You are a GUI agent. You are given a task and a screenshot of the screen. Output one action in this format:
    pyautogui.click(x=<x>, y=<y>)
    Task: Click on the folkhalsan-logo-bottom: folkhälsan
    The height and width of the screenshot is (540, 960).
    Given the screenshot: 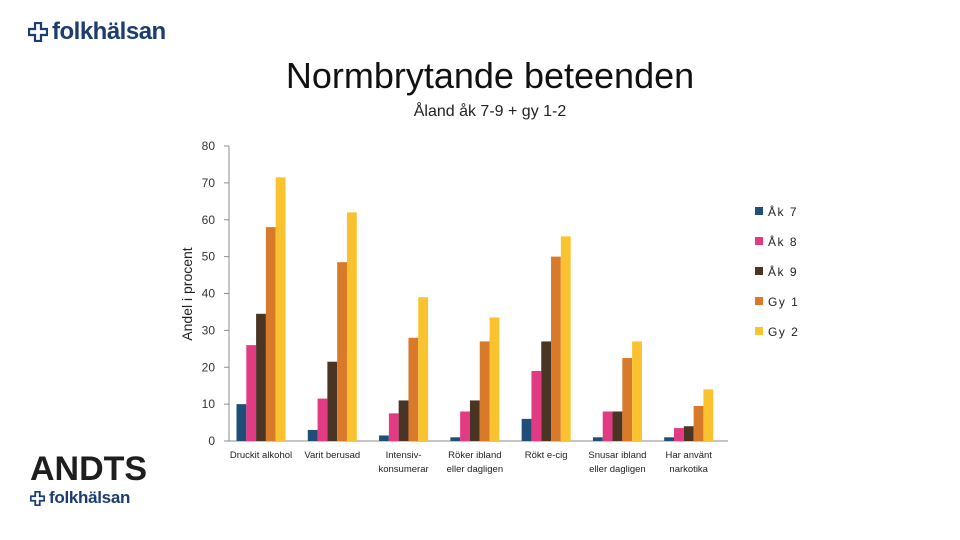 What is the action you would take?
    pyautogui.click(x=80, y=498)
    